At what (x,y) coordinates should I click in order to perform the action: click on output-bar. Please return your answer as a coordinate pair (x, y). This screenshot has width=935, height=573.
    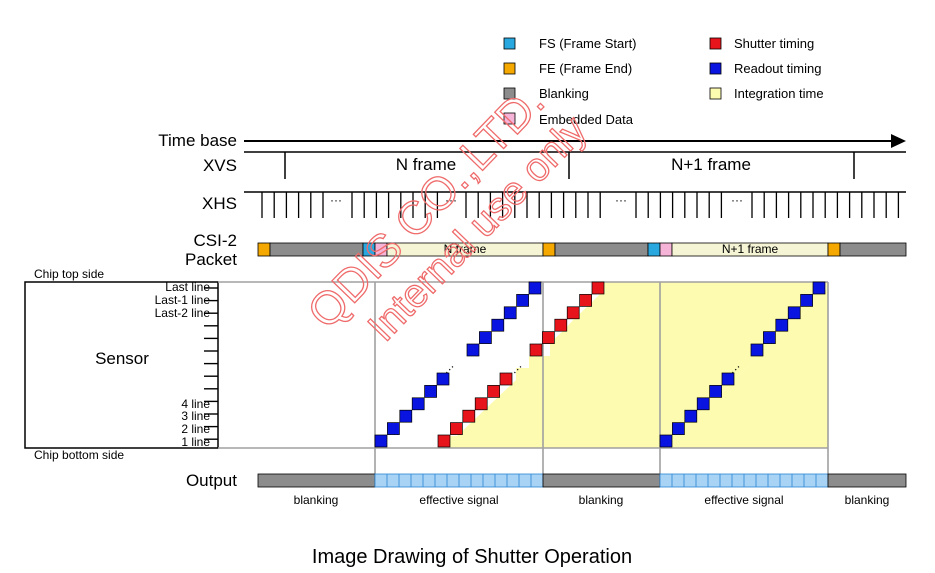
    Looking at the image, I should click on (582, 480).